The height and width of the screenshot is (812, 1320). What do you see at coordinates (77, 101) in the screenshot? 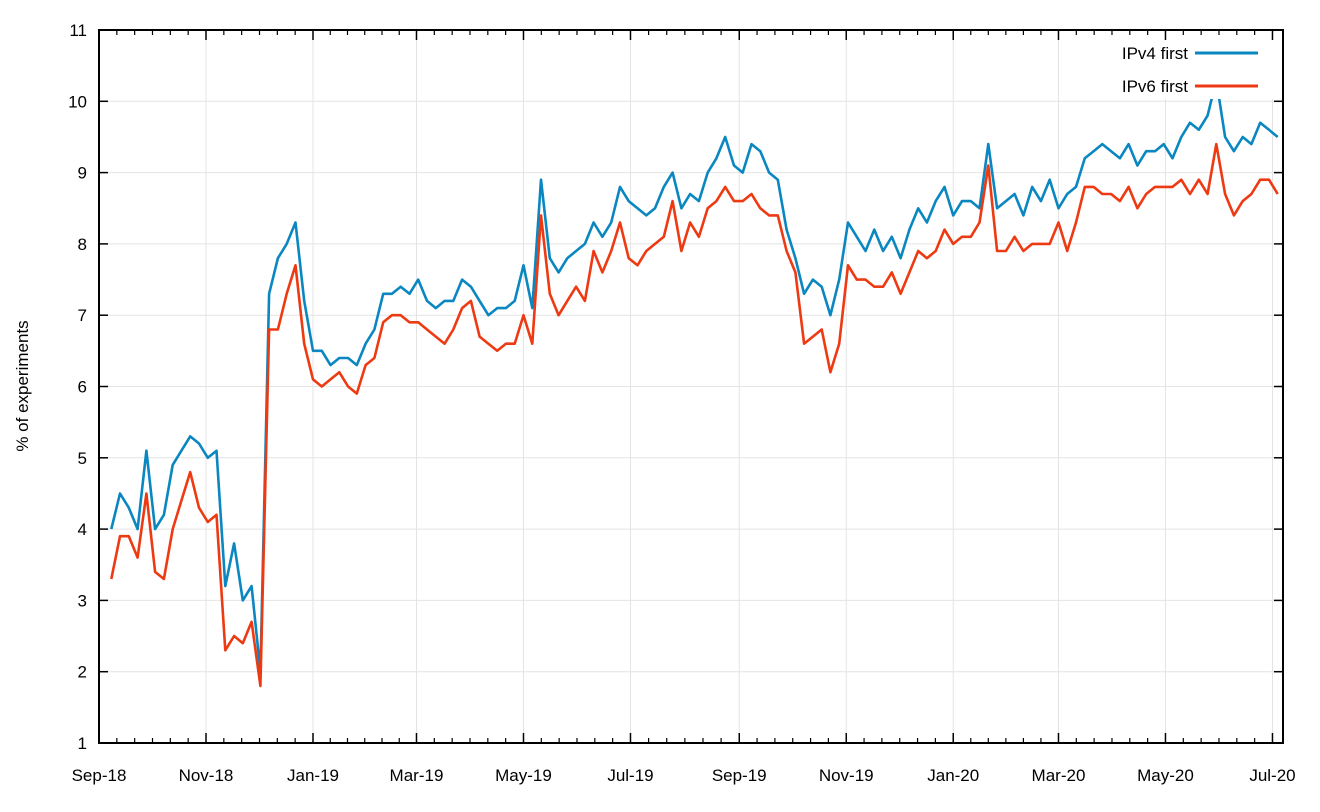
I see `y-tick-label: 10` at bounding box center [77, 101].